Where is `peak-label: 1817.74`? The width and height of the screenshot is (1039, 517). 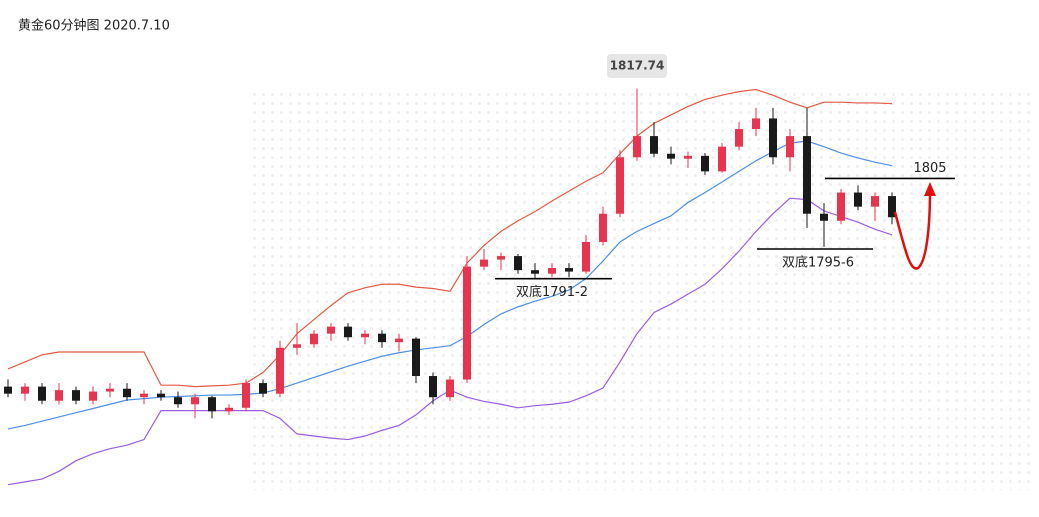
peak-label: 1817.74 is located at coordinates (637, 66).